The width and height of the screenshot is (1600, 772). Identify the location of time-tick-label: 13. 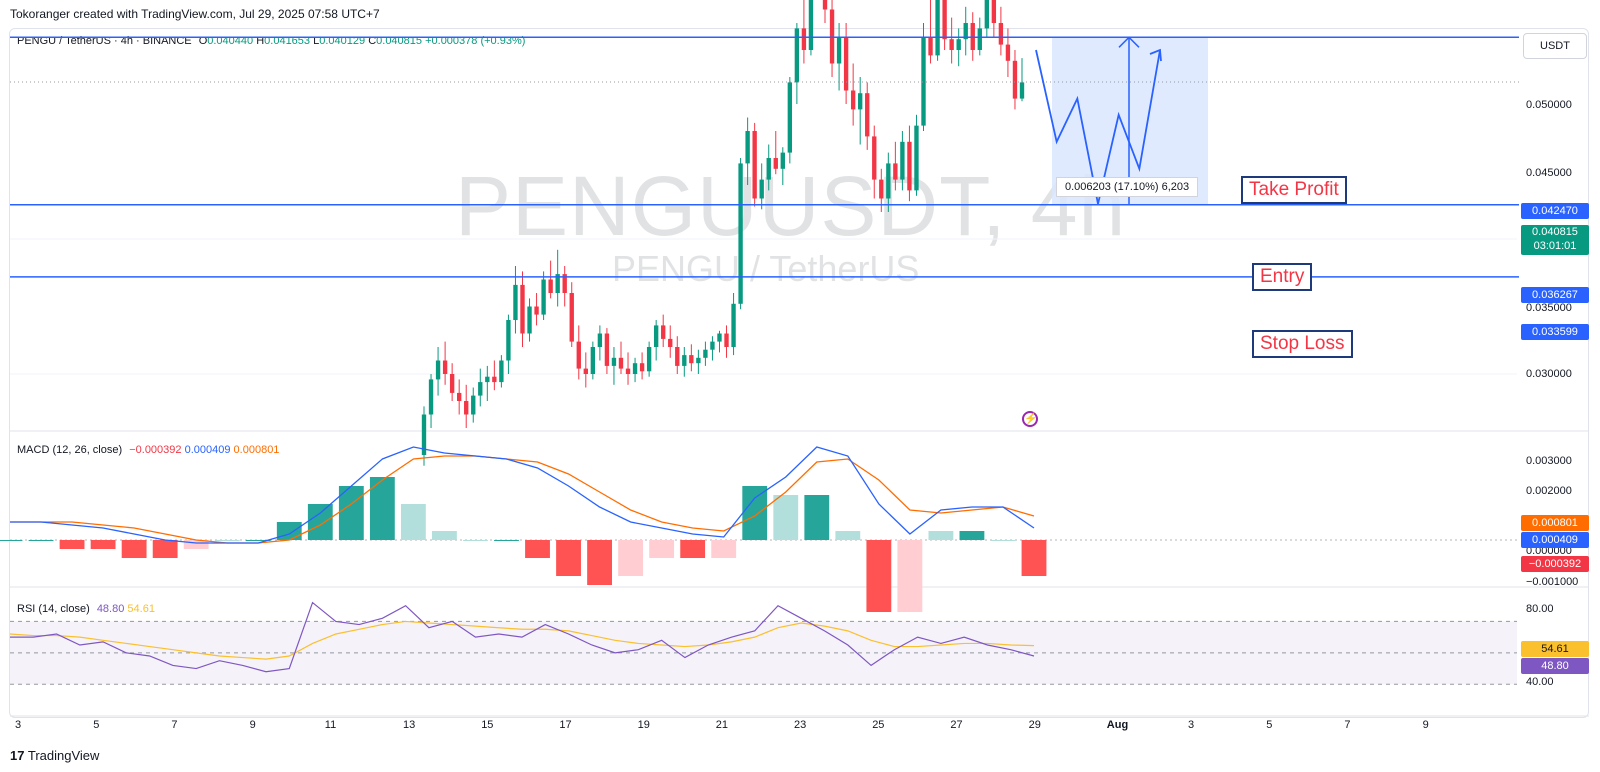
(409, 725).